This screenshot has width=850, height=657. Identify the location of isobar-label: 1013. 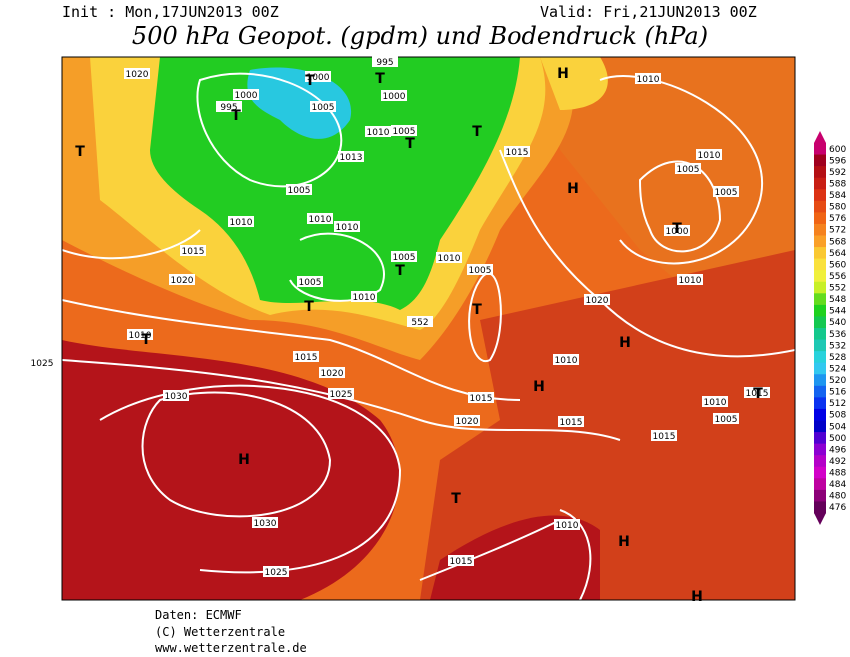
(351, 158).